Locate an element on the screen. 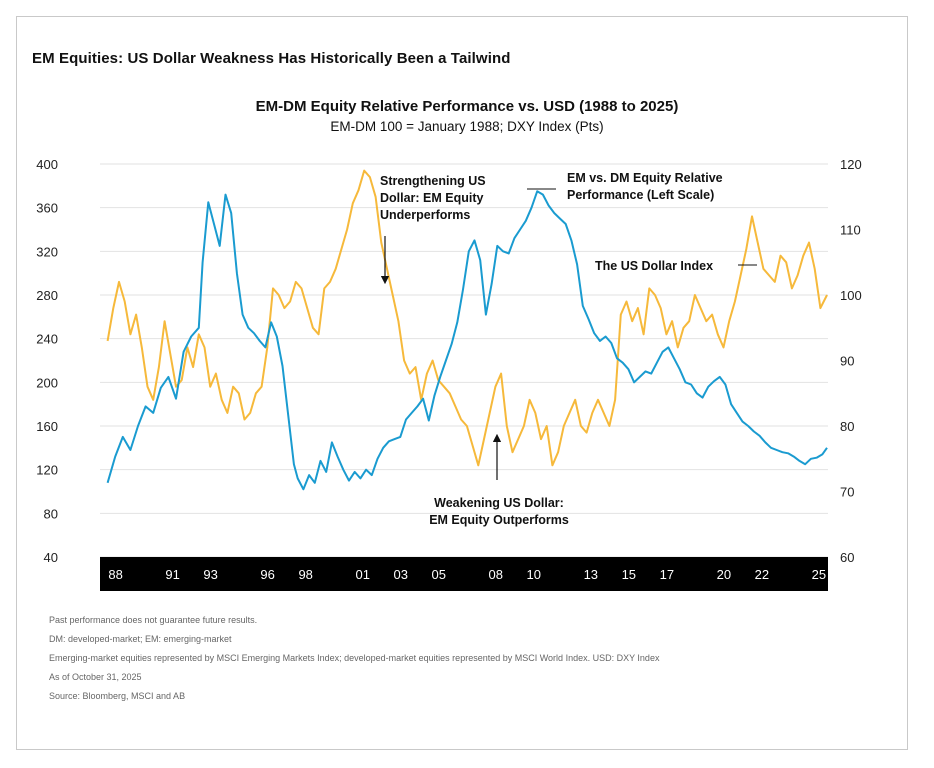  y-left-tick-label: 240 is located at coordinates (47, 339).